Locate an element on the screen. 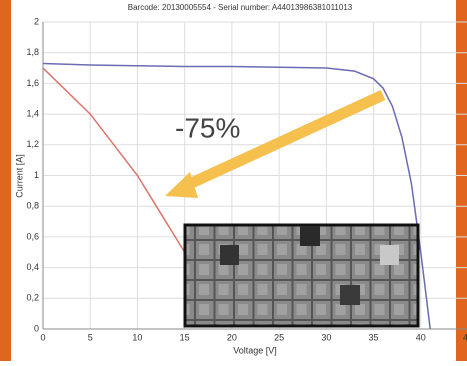 The width and height of the screenshot is (467, 366). x-tick-label: 30 is located at coordinates (326, 337).